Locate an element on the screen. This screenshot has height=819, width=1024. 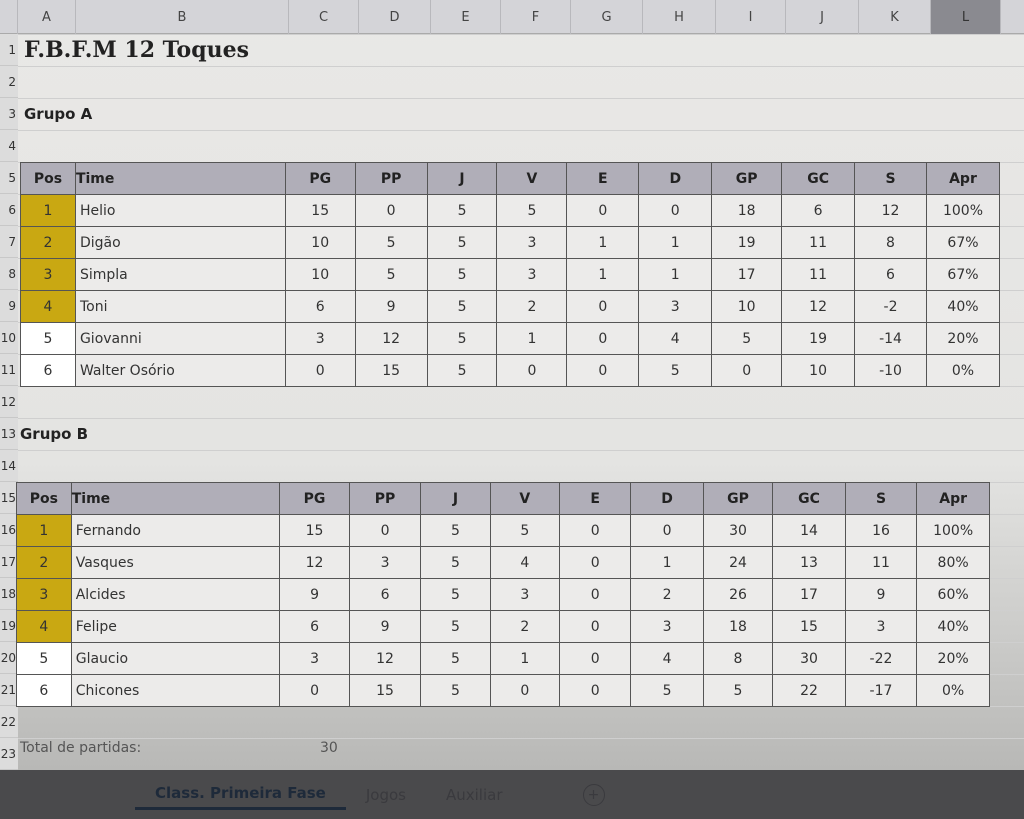
cell-s: 8 is located at coordinates (890, 242).